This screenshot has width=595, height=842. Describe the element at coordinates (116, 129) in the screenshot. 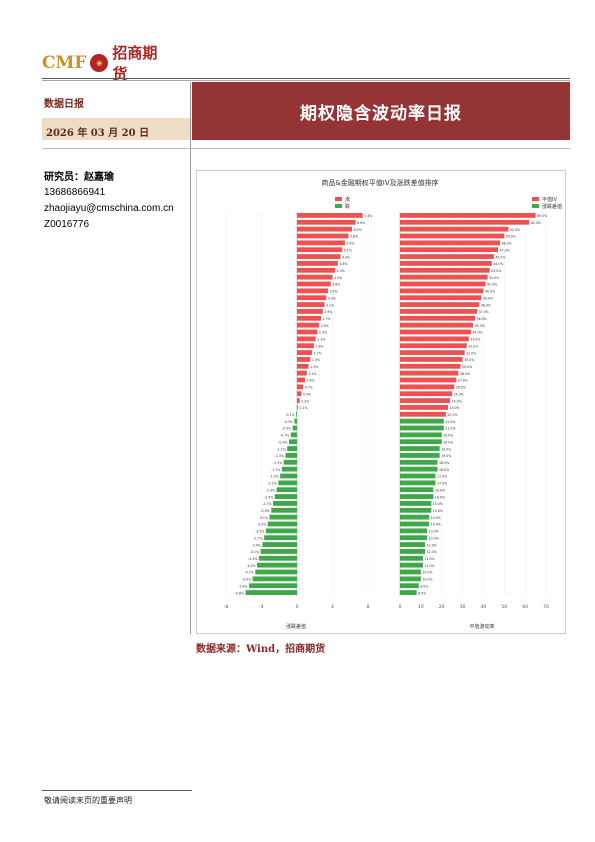

I see `date-box` at that location.